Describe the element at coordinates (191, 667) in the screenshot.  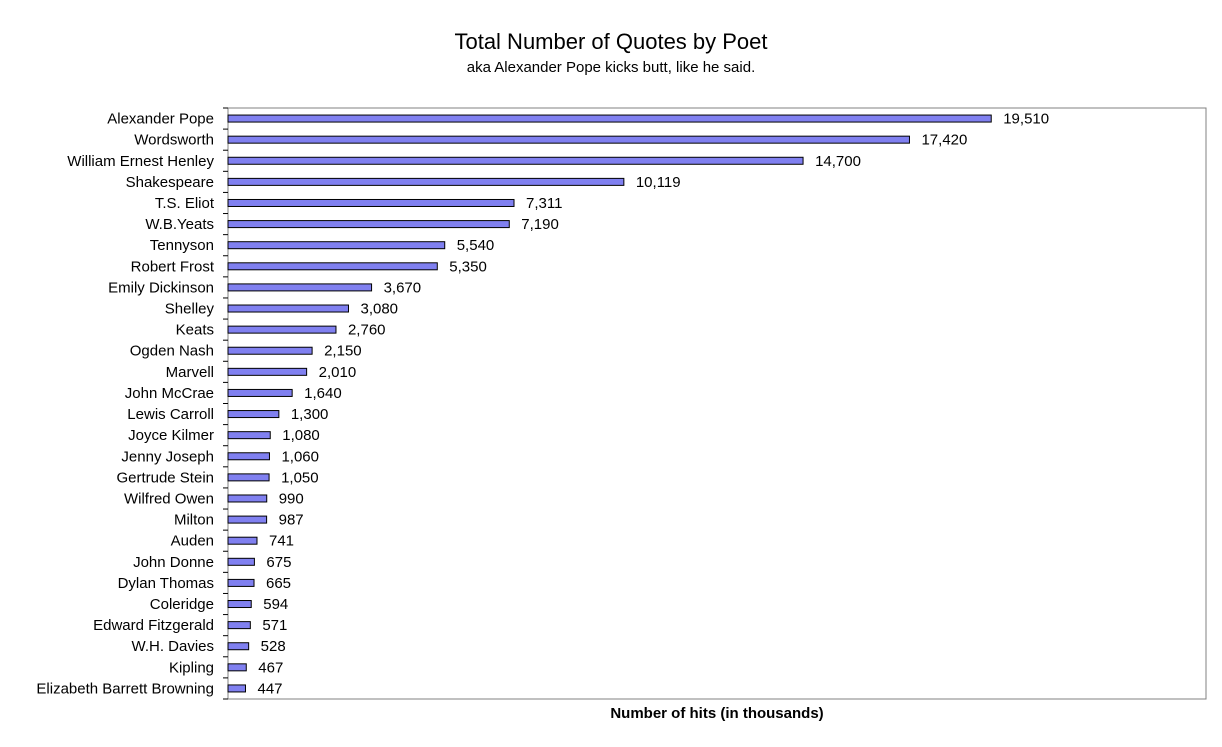
I see `category-label: Kipling` at that location.